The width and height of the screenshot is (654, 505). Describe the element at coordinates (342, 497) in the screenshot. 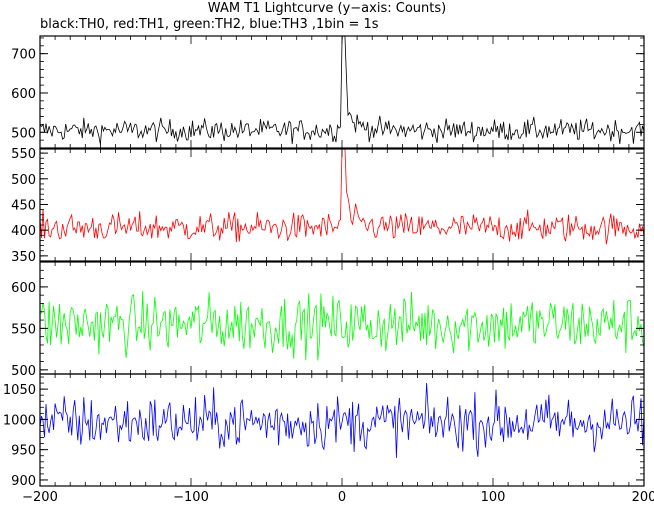

I see `x-tick-label: 0` at that location.